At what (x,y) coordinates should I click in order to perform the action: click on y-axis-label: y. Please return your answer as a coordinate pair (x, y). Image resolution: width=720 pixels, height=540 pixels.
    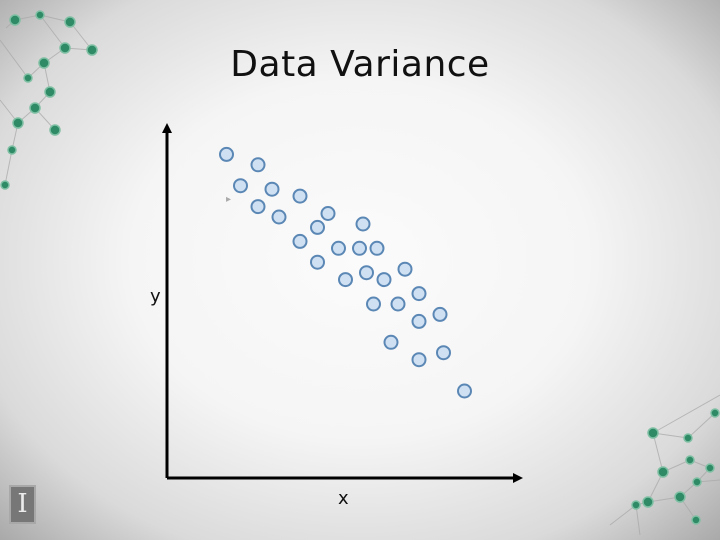
    Looking at the image, I should click on (155, 296).